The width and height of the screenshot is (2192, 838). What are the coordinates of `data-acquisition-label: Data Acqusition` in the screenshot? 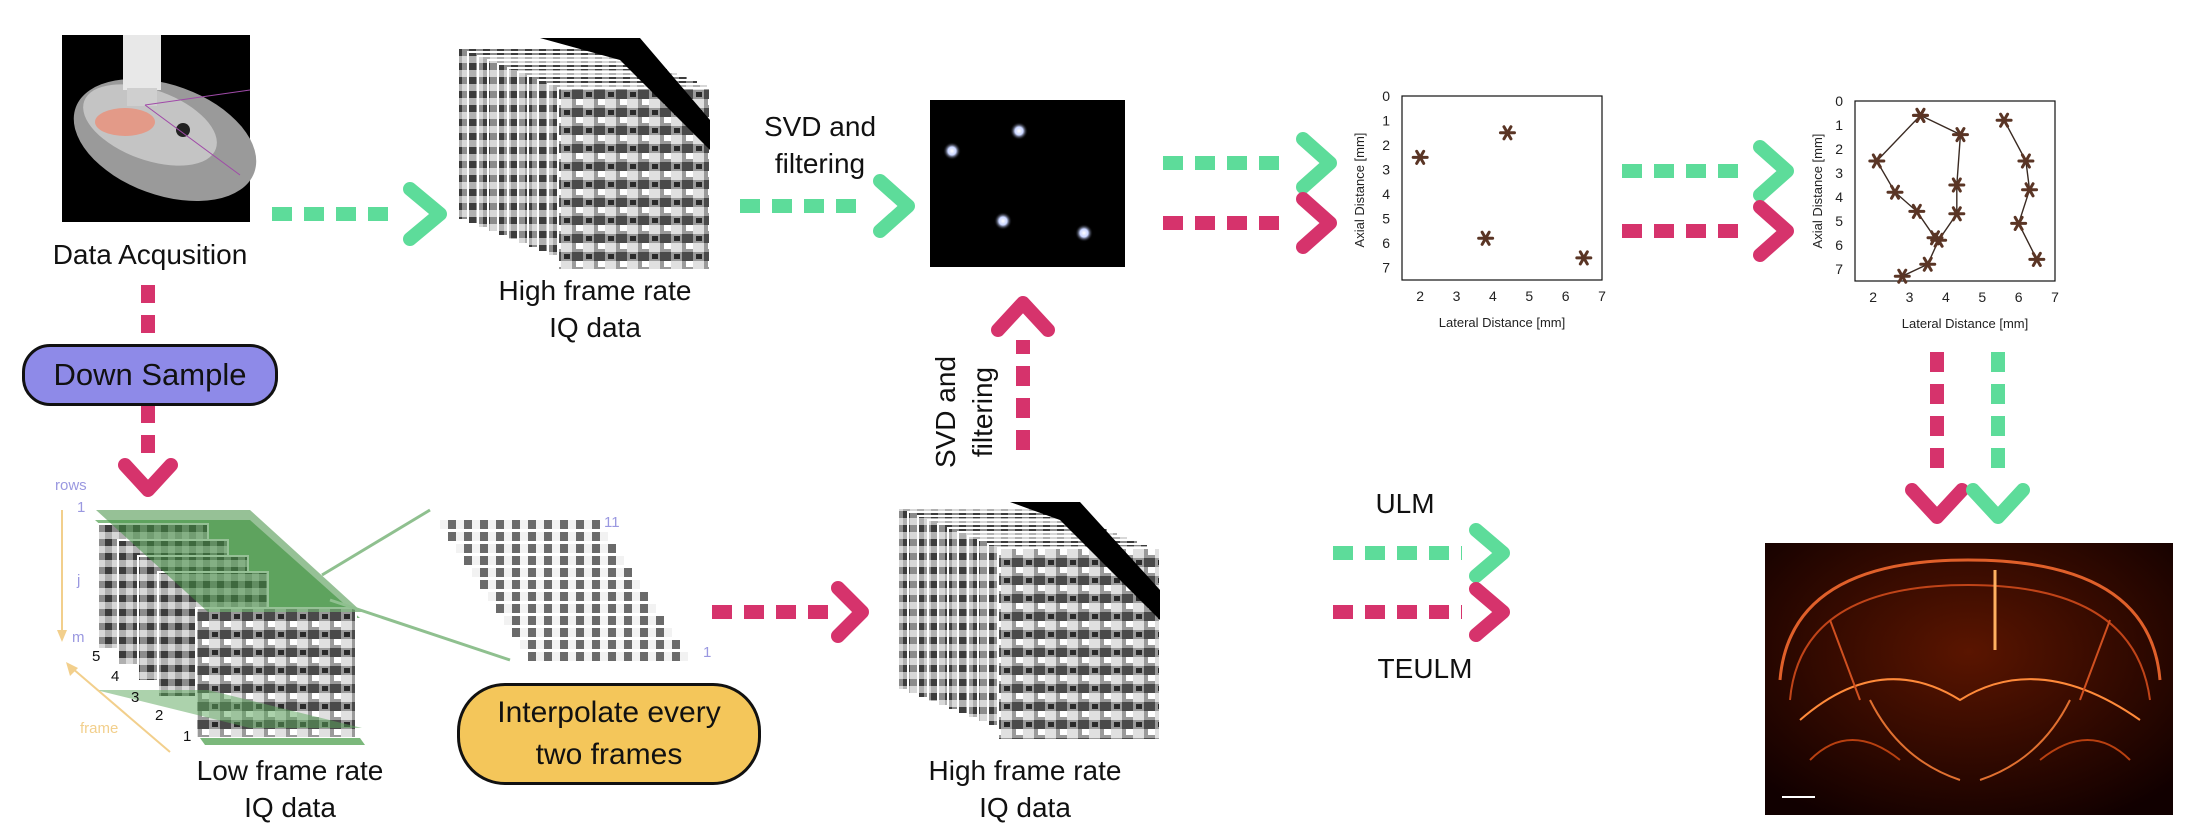 It's located at (150, 254).